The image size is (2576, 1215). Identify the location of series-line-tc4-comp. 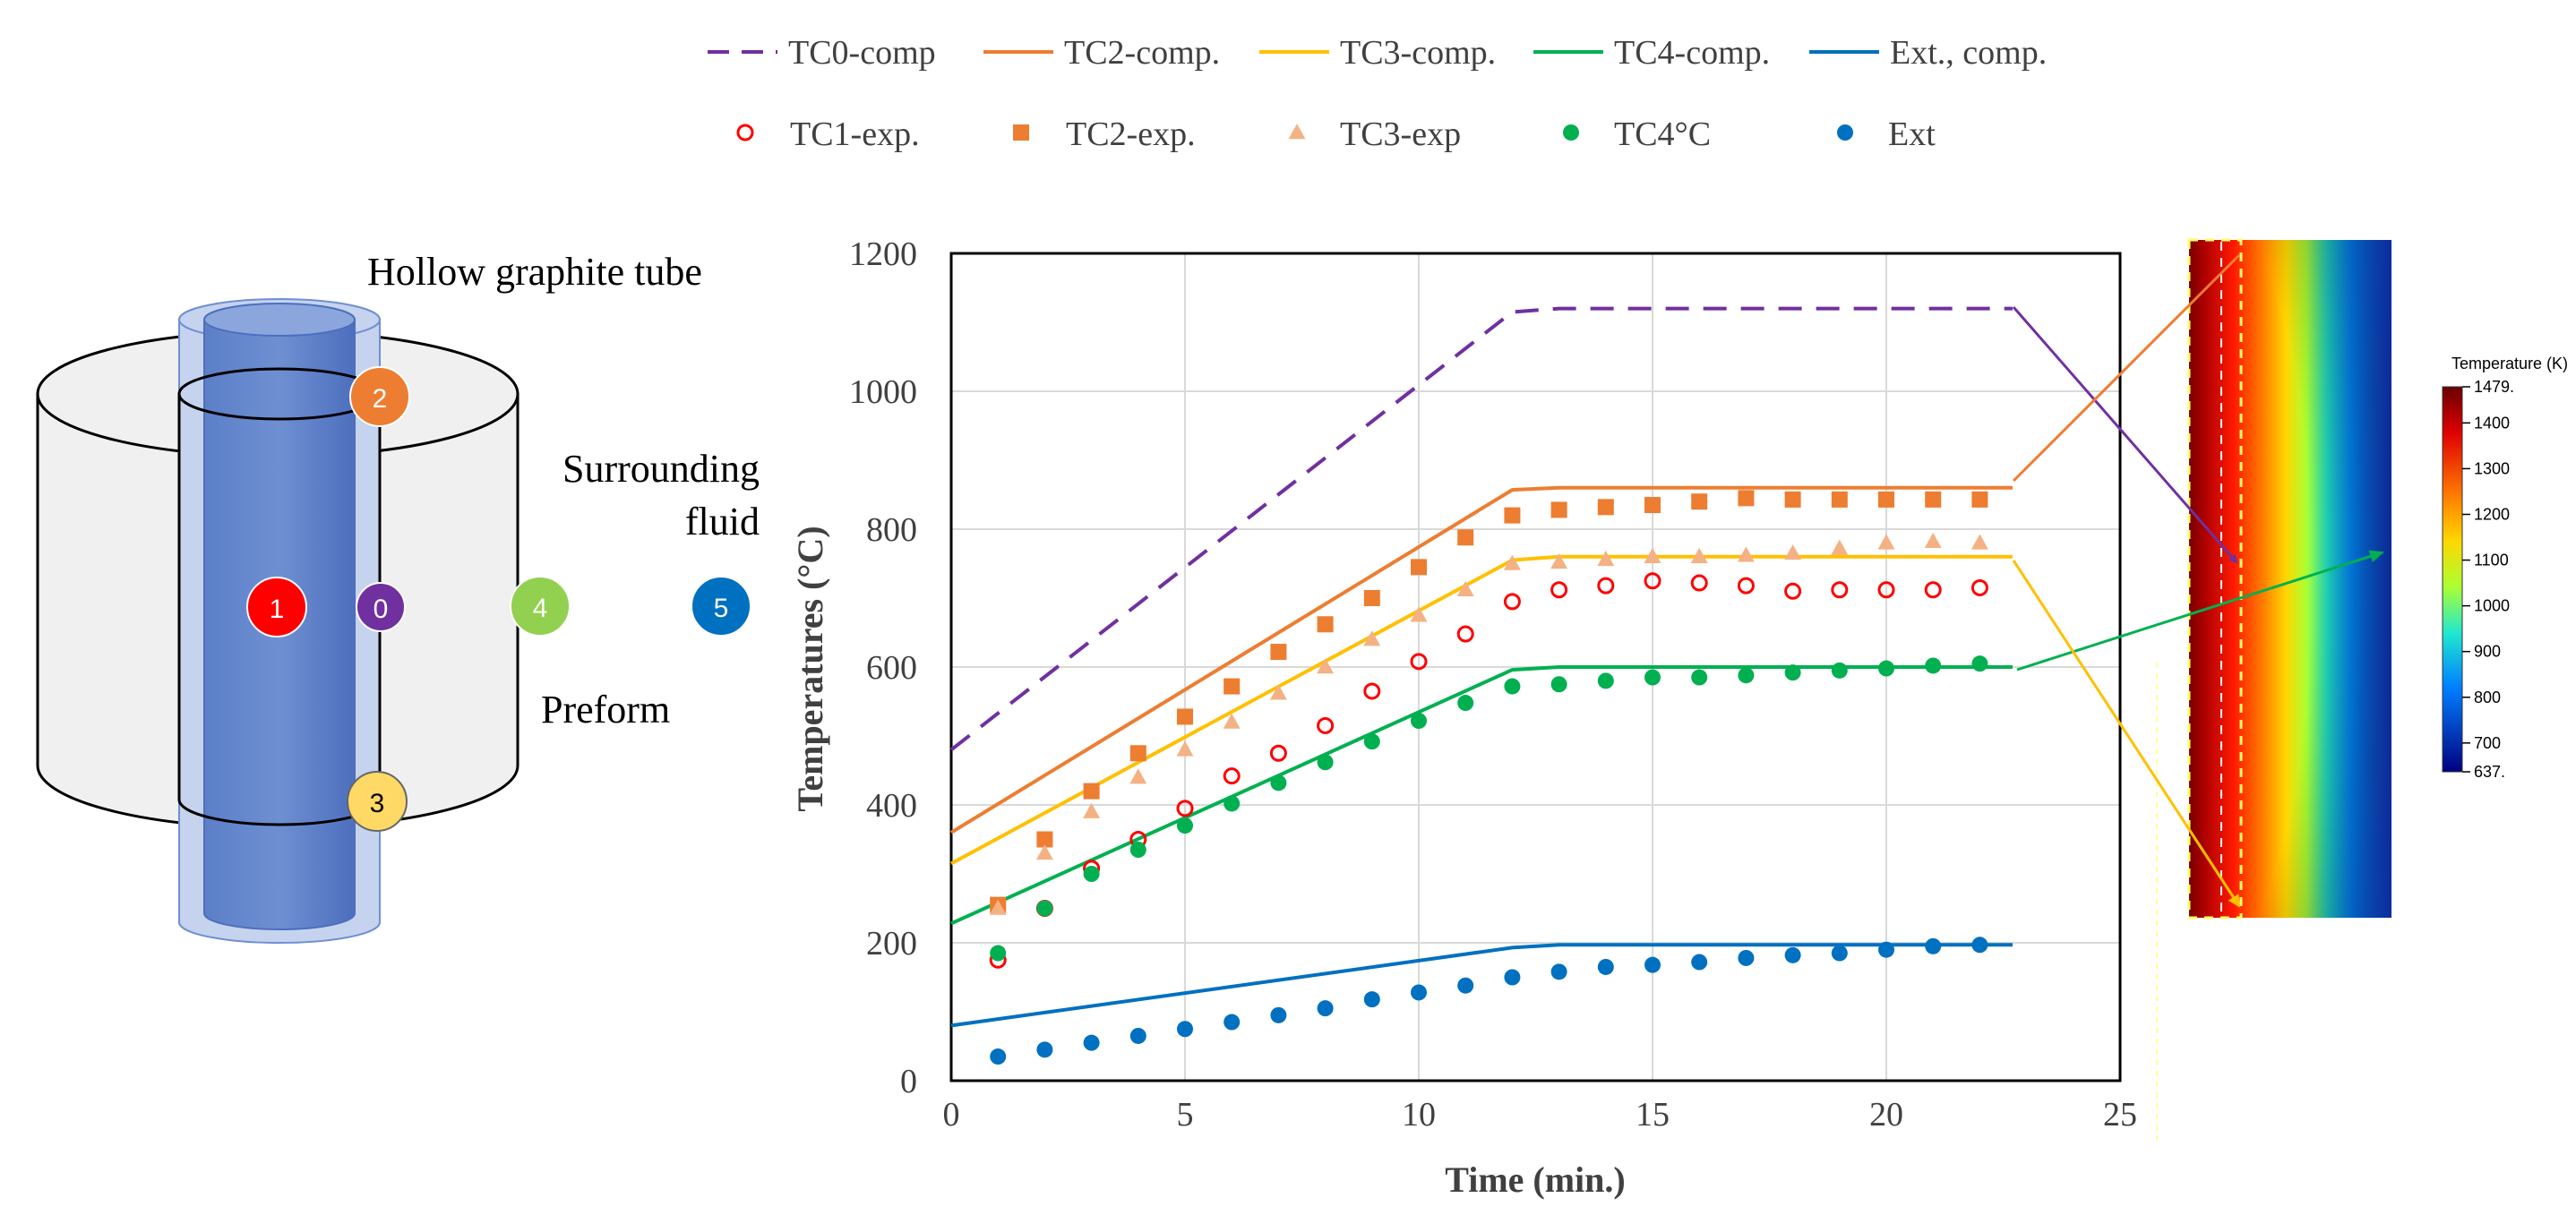
(1481, 795).